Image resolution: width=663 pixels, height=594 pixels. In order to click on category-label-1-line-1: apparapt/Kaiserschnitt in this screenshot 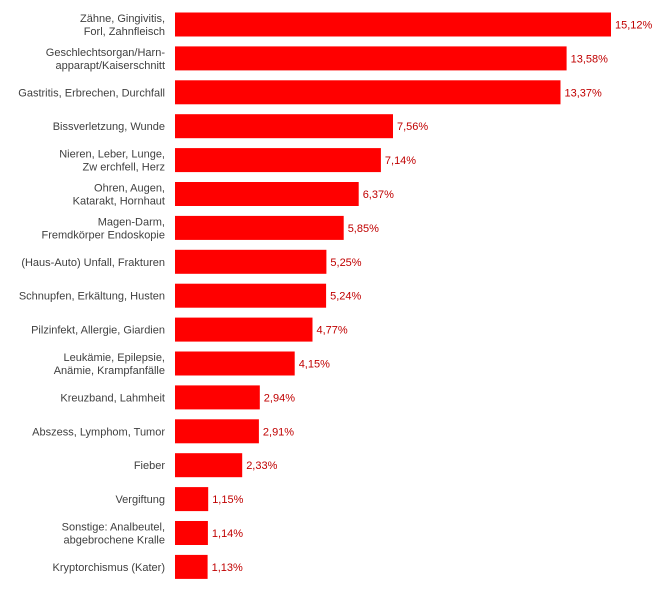, I will do `click(110, 66)`.